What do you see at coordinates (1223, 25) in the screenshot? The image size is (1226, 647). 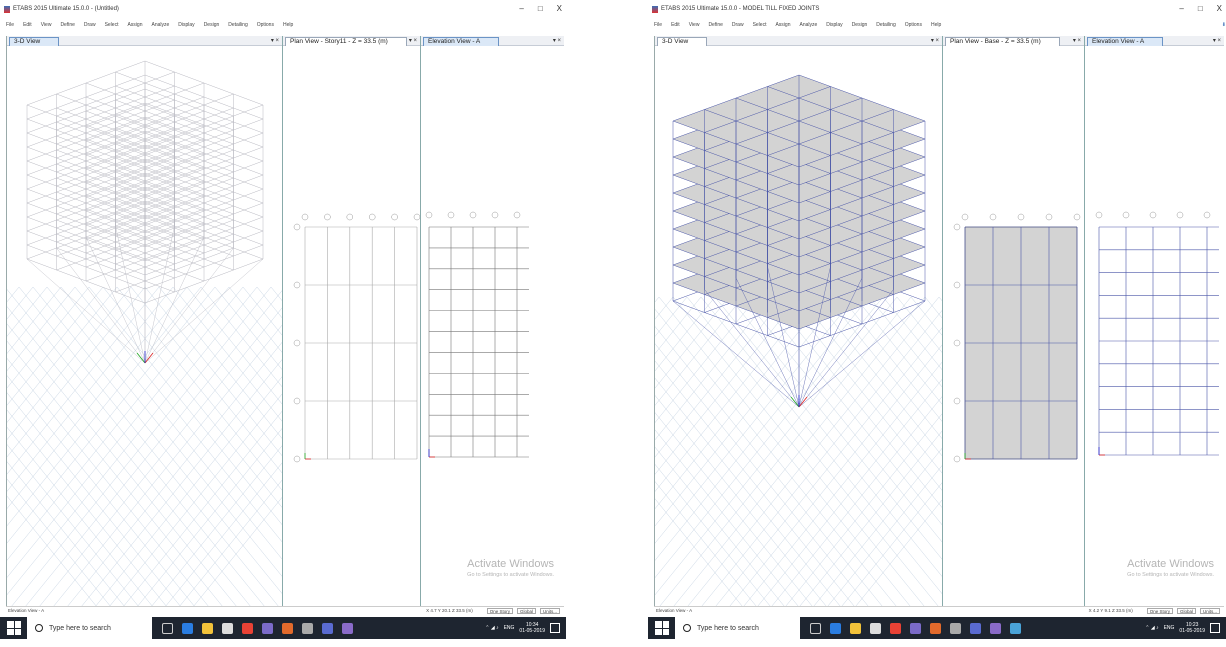 I see `download-icon: ⬇` at bounding box center [1223, 25].